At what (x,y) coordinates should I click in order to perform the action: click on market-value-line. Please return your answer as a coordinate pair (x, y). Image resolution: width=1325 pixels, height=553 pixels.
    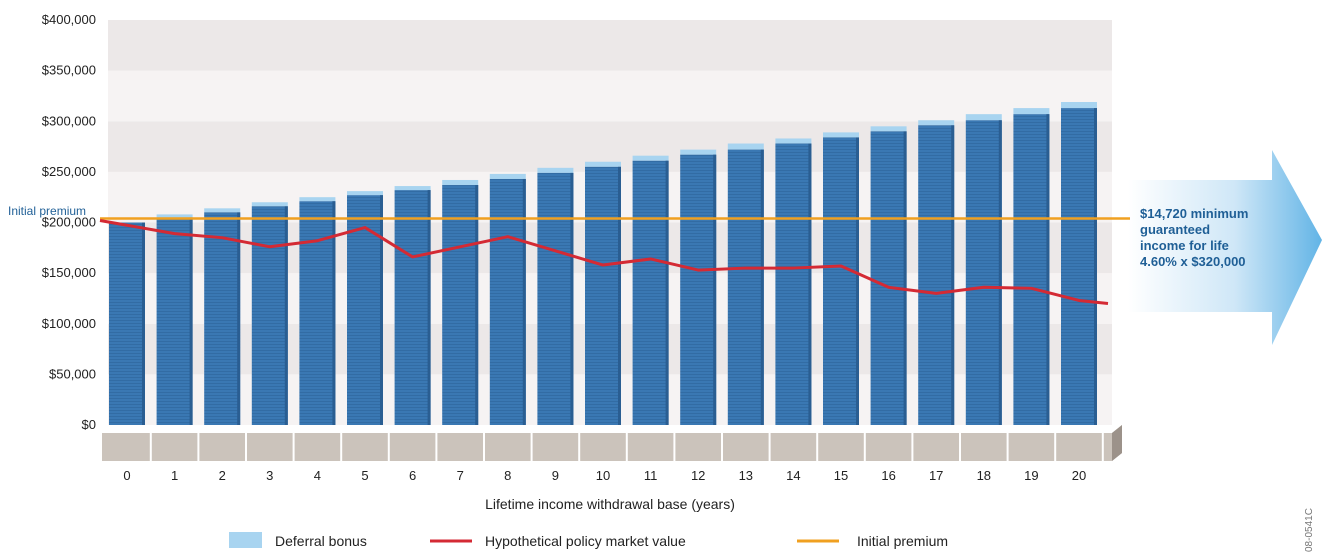
    Looking at the image, I should click on (604, 262).